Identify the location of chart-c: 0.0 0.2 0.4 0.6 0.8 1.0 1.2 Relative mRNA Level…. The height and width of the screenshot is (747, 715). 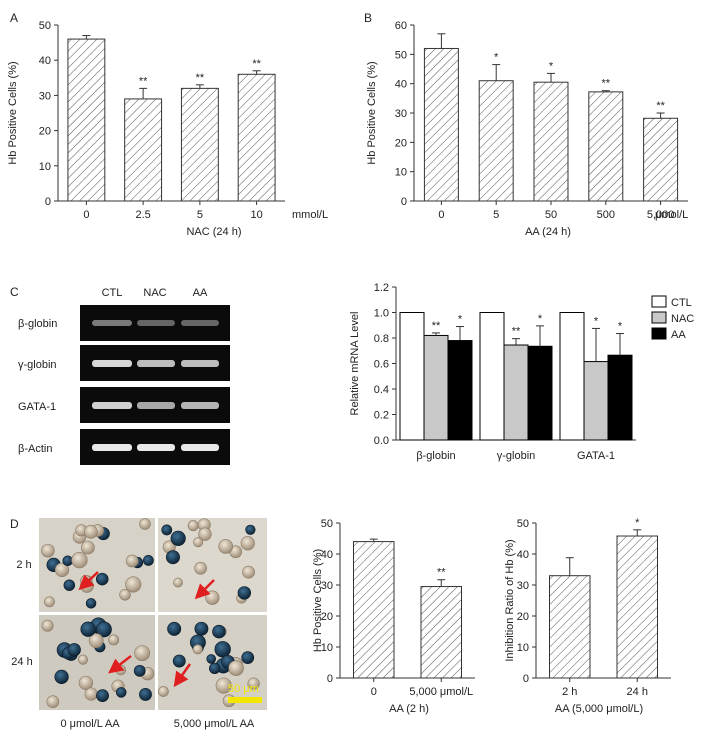
(521, 372).